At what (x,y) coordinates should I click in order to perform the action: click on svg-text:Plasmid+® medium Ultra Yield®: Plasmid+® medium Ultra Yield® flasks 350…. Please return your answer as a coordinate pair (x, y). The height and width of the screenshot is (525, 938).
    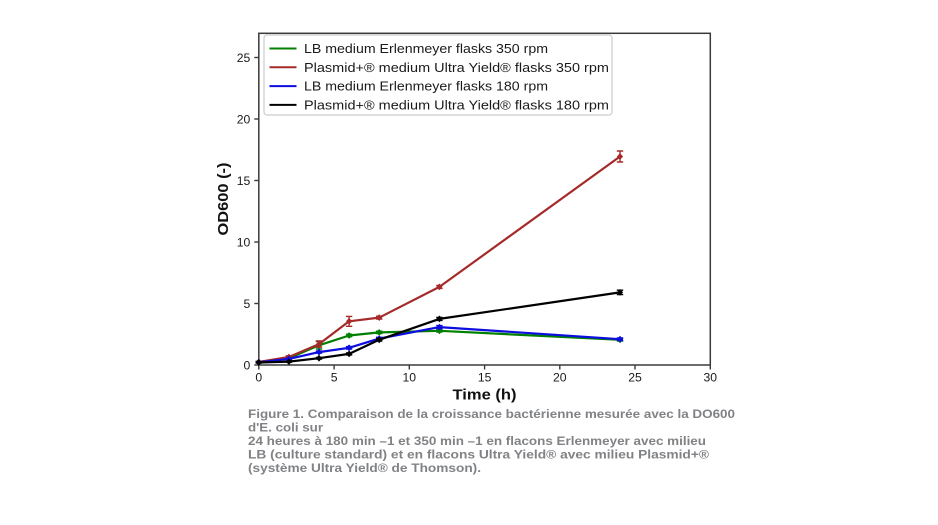
    Looking at the image, I should click on (456, 67).